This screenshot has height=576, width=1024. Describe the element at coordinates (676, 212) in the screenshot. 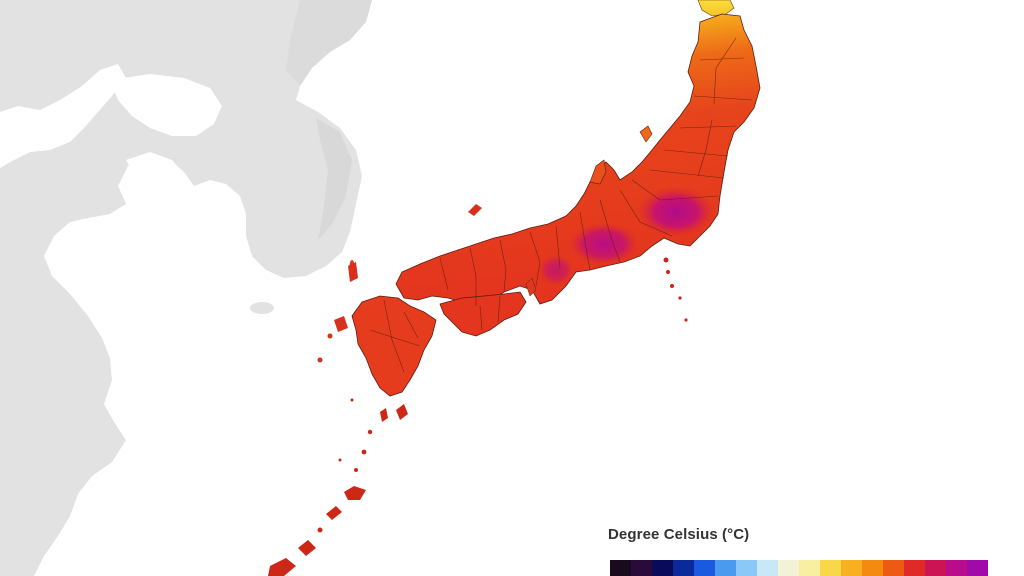

I see `kanto-hotspot` at that location.